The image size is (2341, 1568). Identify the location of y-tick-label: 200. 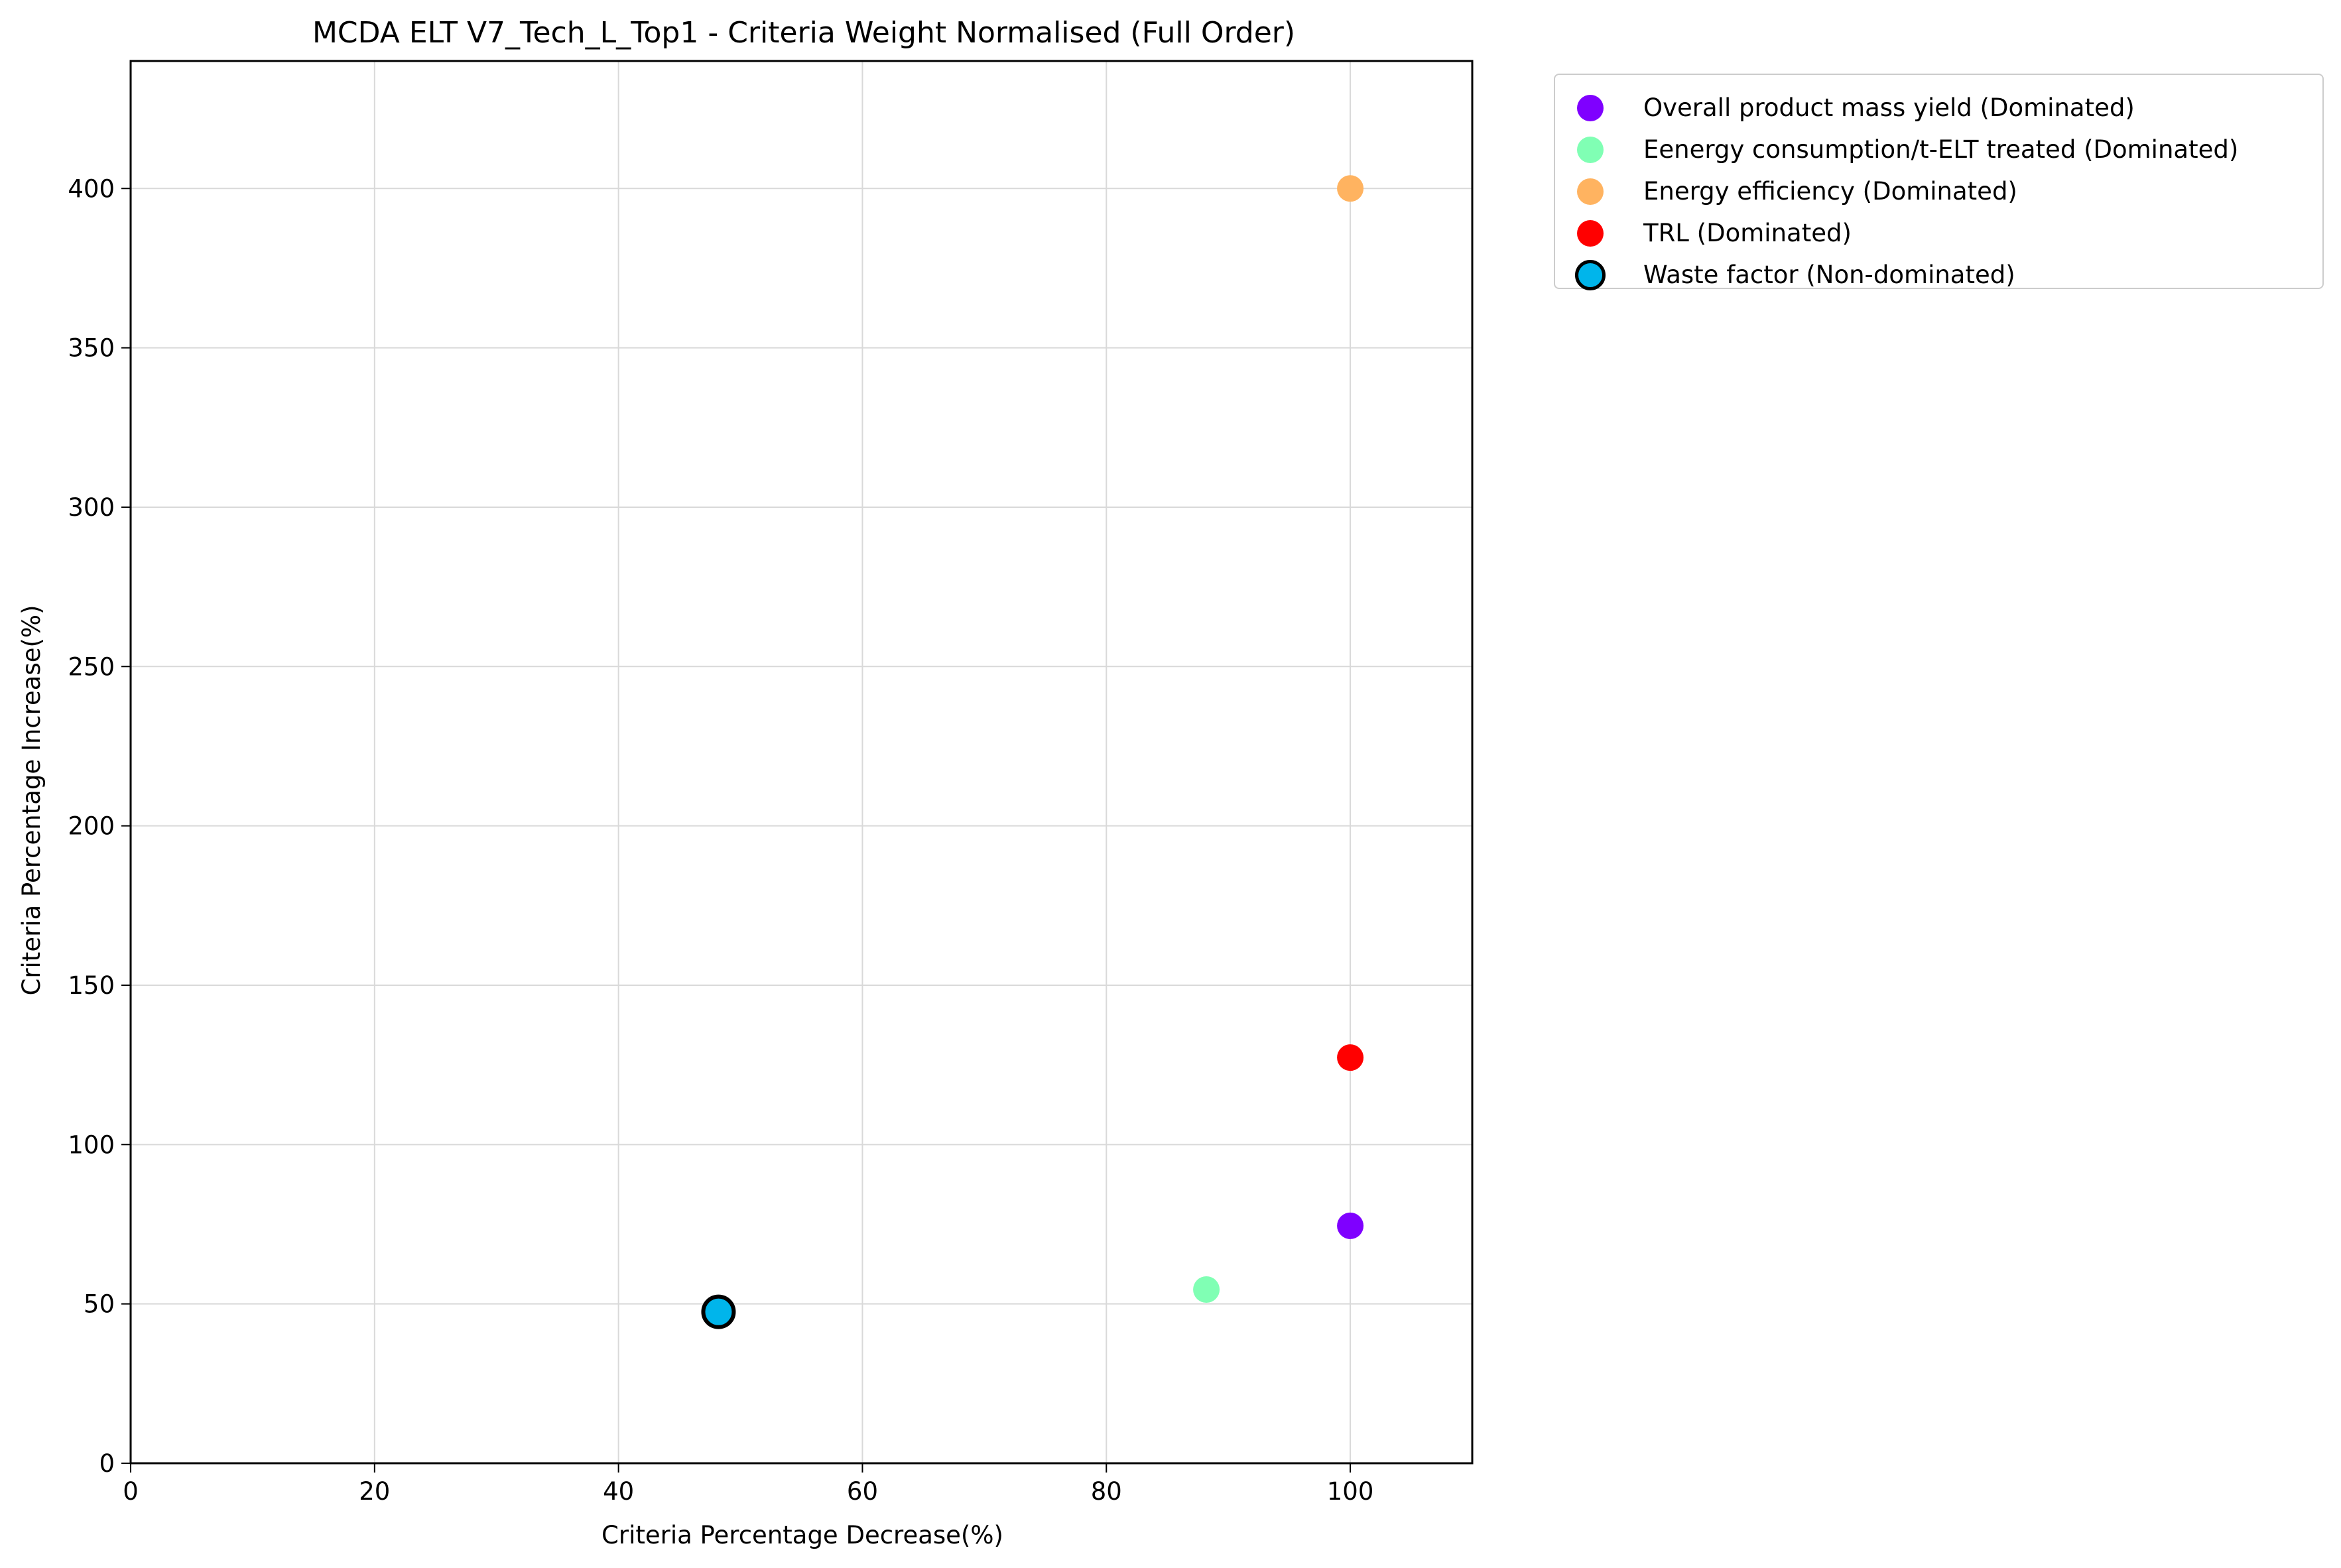
(91, 826).